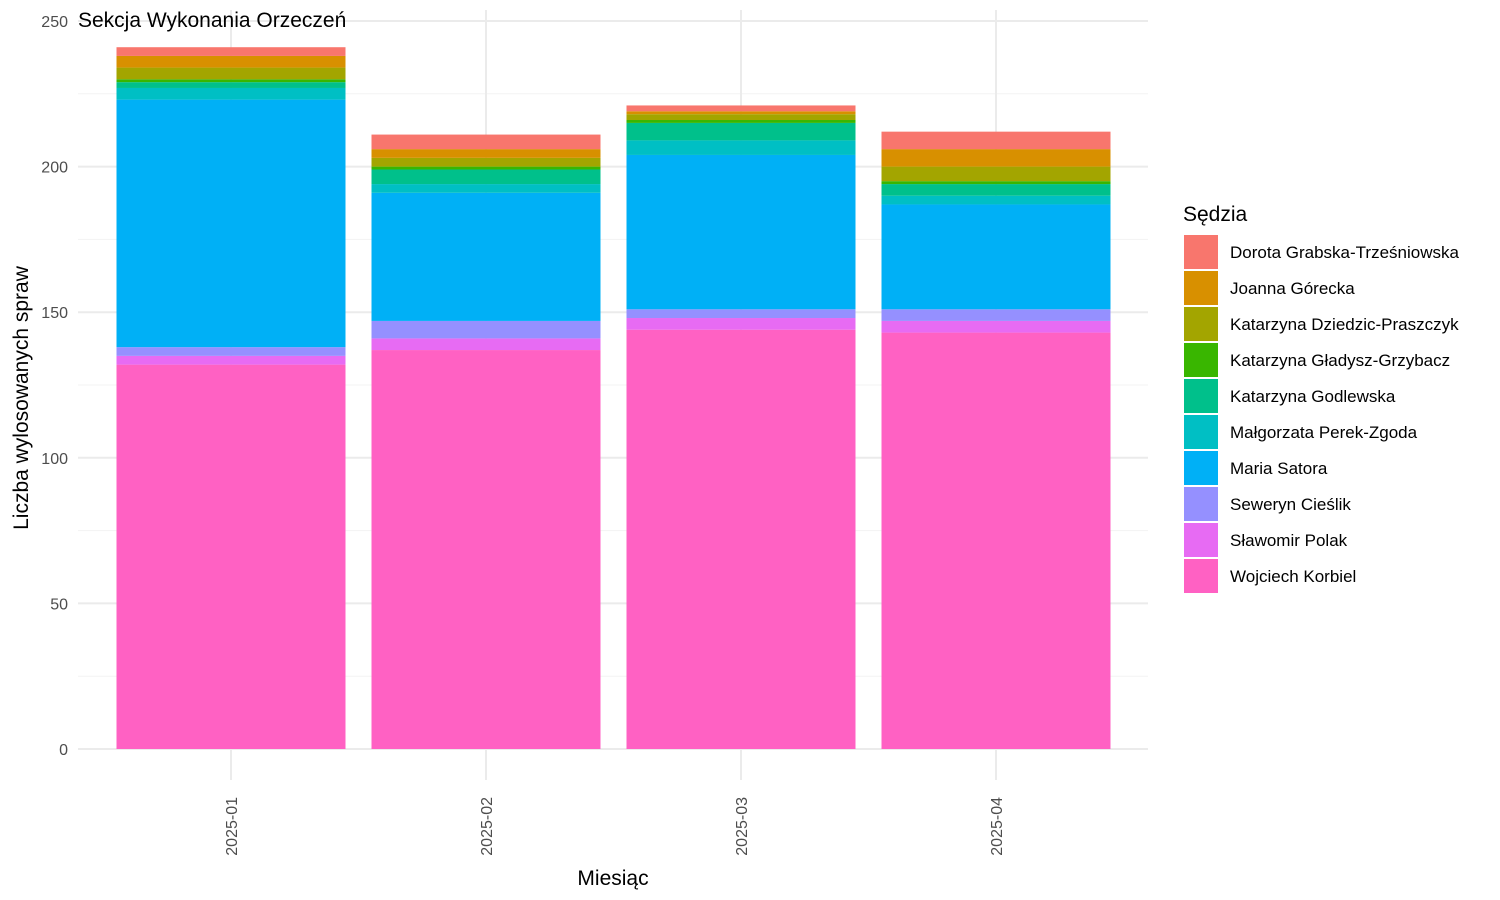  I want to click on y-tick-label: 150, so click(54, 313).